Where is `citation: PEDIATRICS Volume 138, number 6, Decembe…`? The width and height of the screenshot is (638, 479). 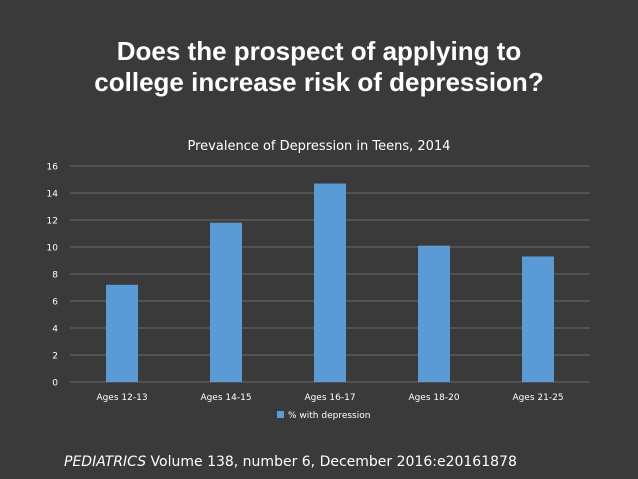 citation: PEDIATRICS Volume 138, number 6, Decembe… is located at coordinates (290, 462).